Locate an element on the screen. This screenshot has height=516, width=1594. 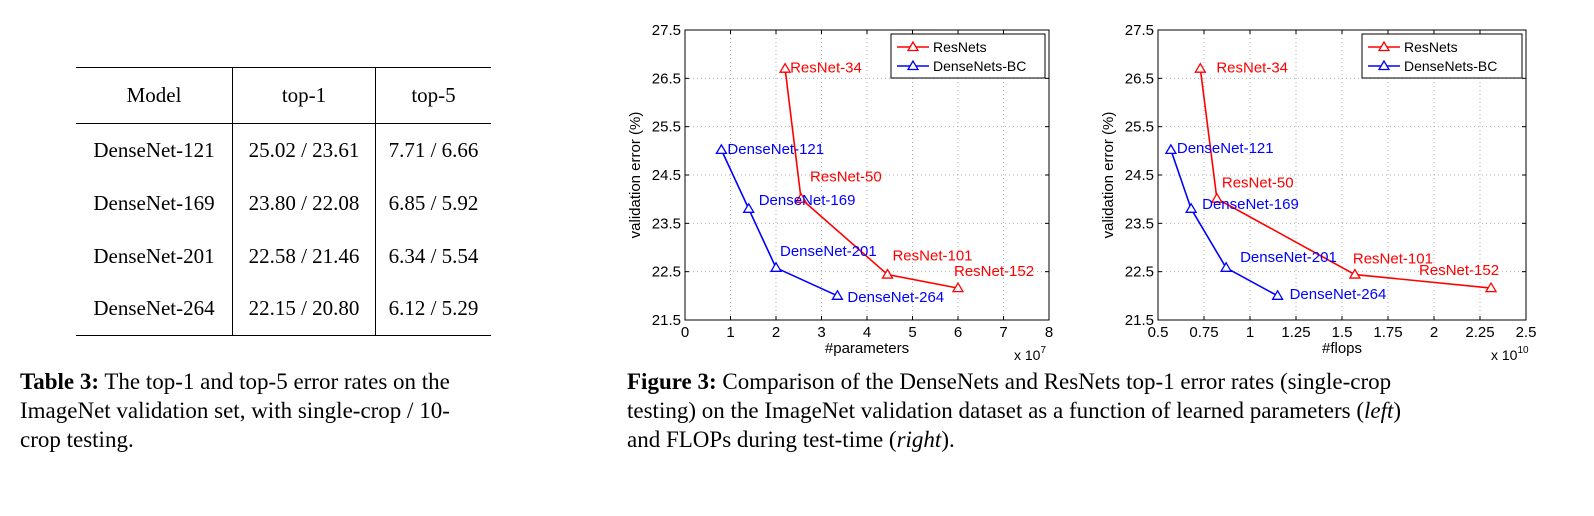
table-header-row: Model top-1 top-5 is located at coordinates (283, 95).